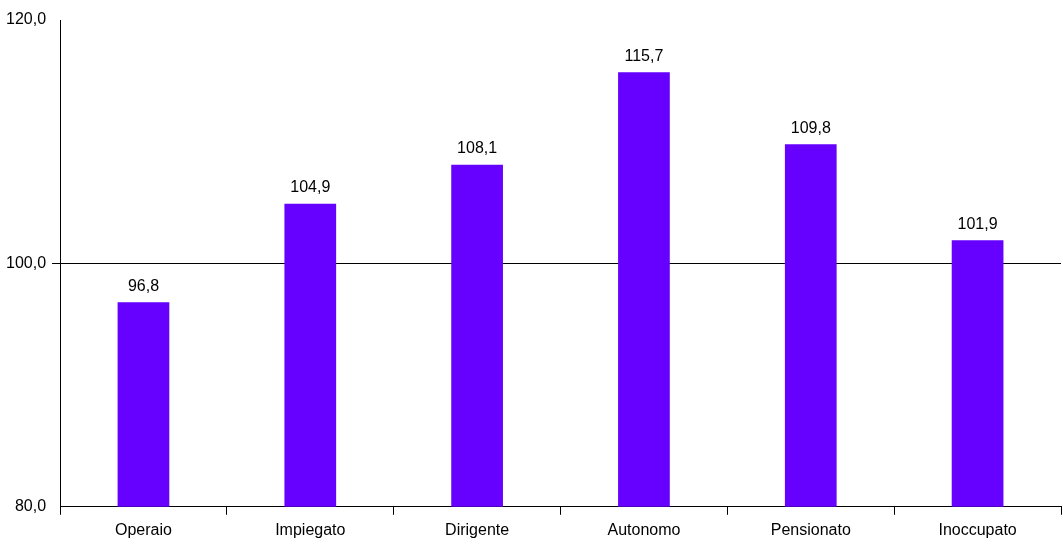  Describe the element at coordinates (143, 285) in the screenshot. I see `data-label: 96,8` at that location.